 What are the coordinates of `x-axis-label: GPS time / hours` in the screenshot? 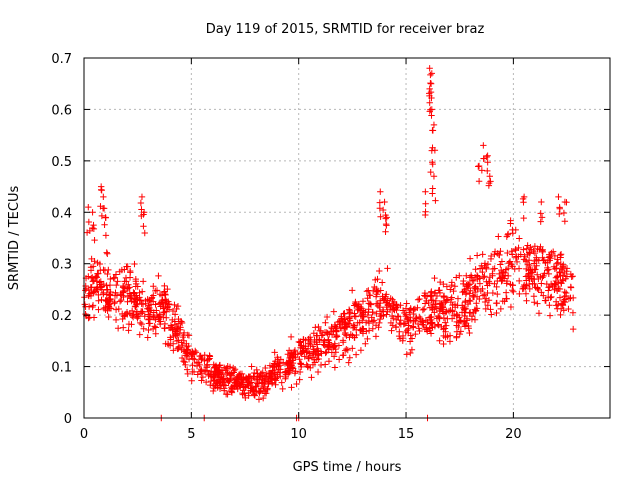 It's located at (347, 467).